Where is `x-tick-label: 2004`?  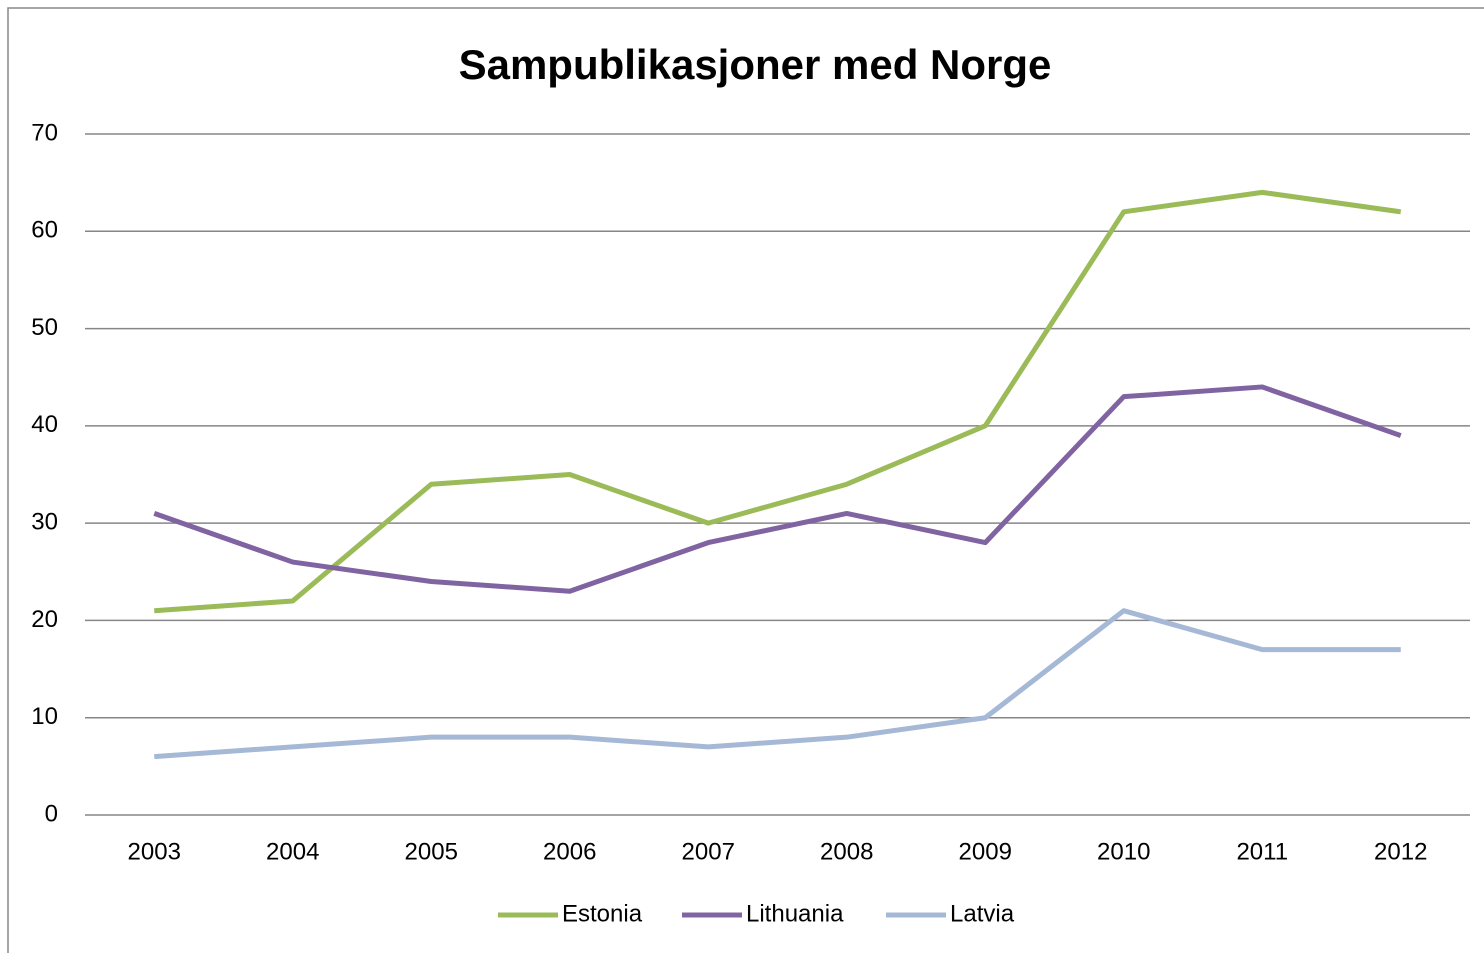
x-tick-label: 2004 is located at coordinates (292, 851).